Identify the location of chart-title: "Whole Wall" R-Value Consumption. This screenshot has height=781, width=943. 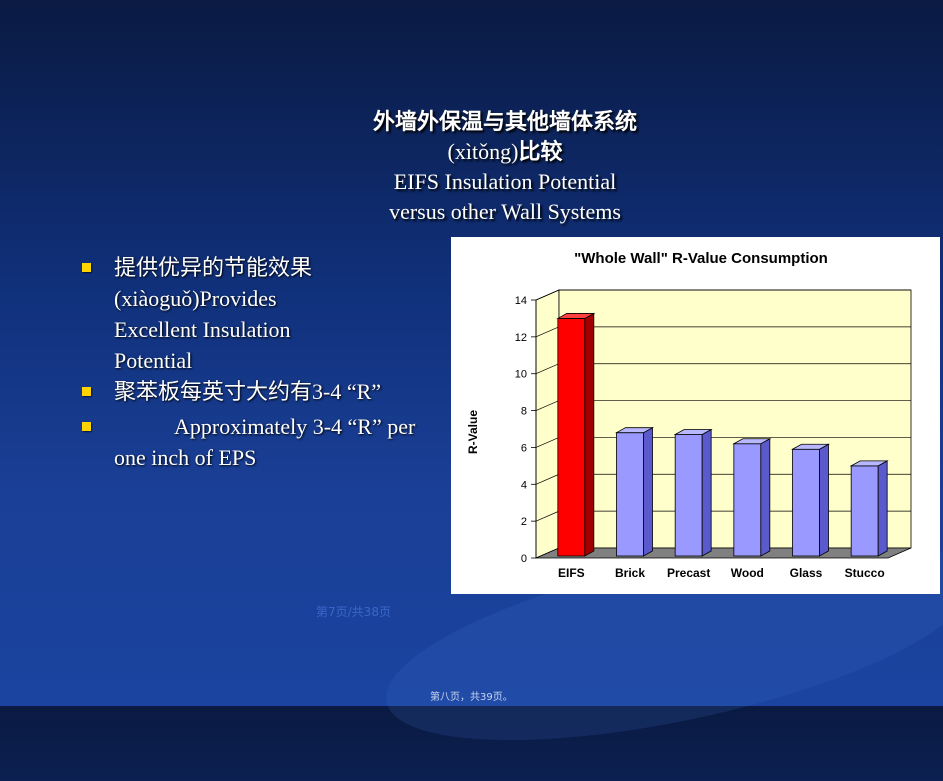
(701, 258).